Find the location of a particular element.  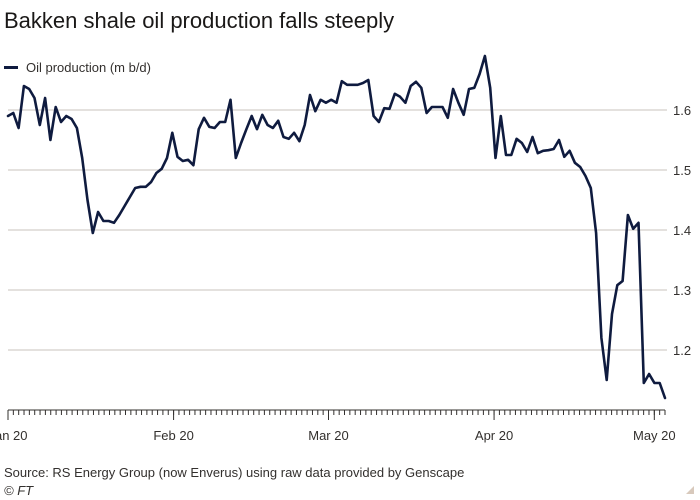

y-tick-label: 1.3 is located at coordinates (682, 290).